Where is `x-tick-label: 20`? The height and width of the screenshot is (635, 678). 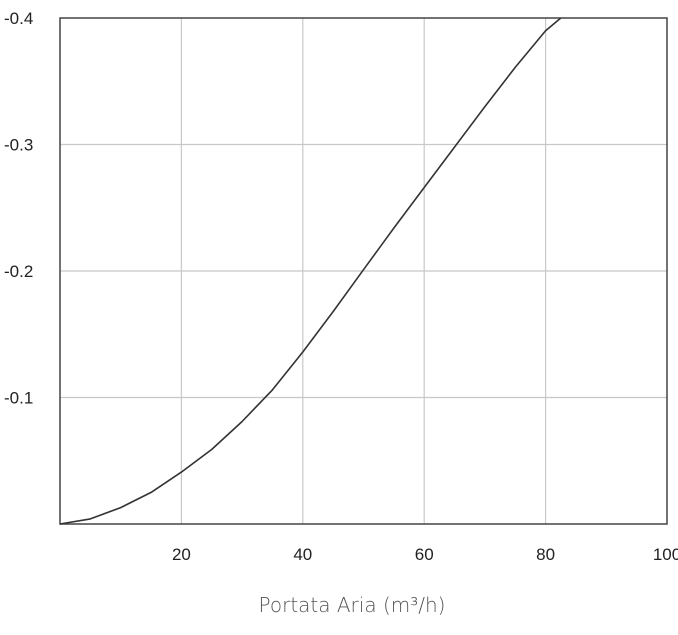
x-tick-label: 20 is located at coordinates (181, 554).